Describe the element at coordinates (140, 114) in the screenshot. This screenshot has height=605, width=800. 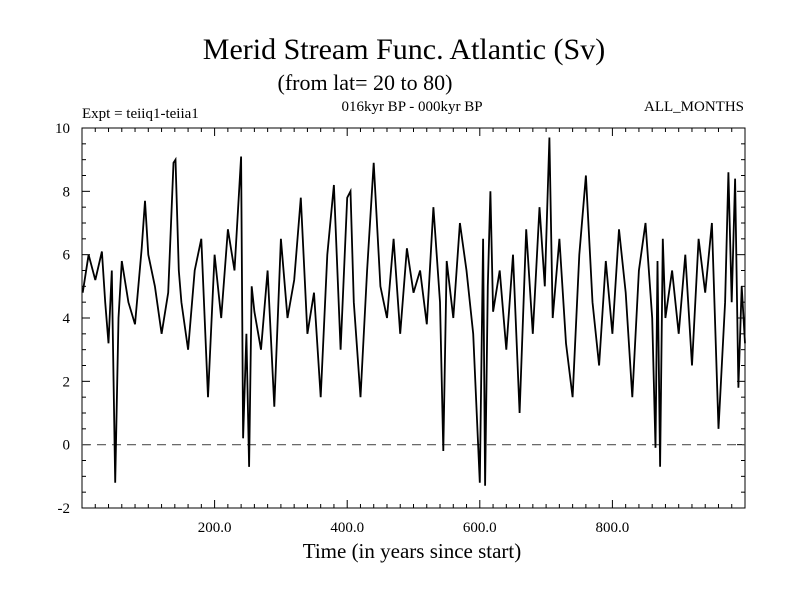
I see `experiment-label: Expt = teiiq1-teiia1` at that location.